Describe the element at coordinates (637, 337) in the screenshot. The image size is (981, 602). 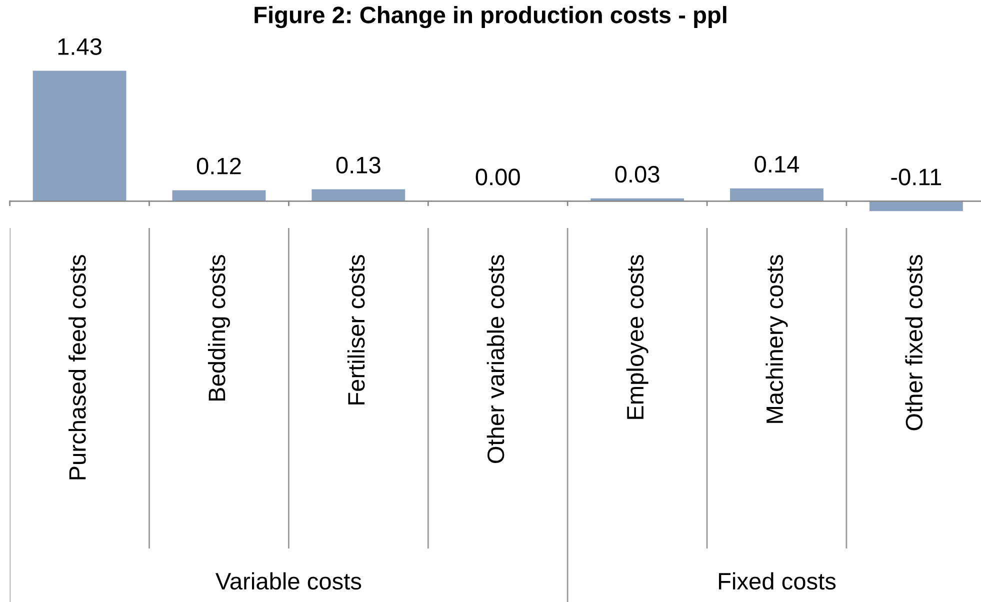
I see `x-tick-label: Employee costs` at that location.